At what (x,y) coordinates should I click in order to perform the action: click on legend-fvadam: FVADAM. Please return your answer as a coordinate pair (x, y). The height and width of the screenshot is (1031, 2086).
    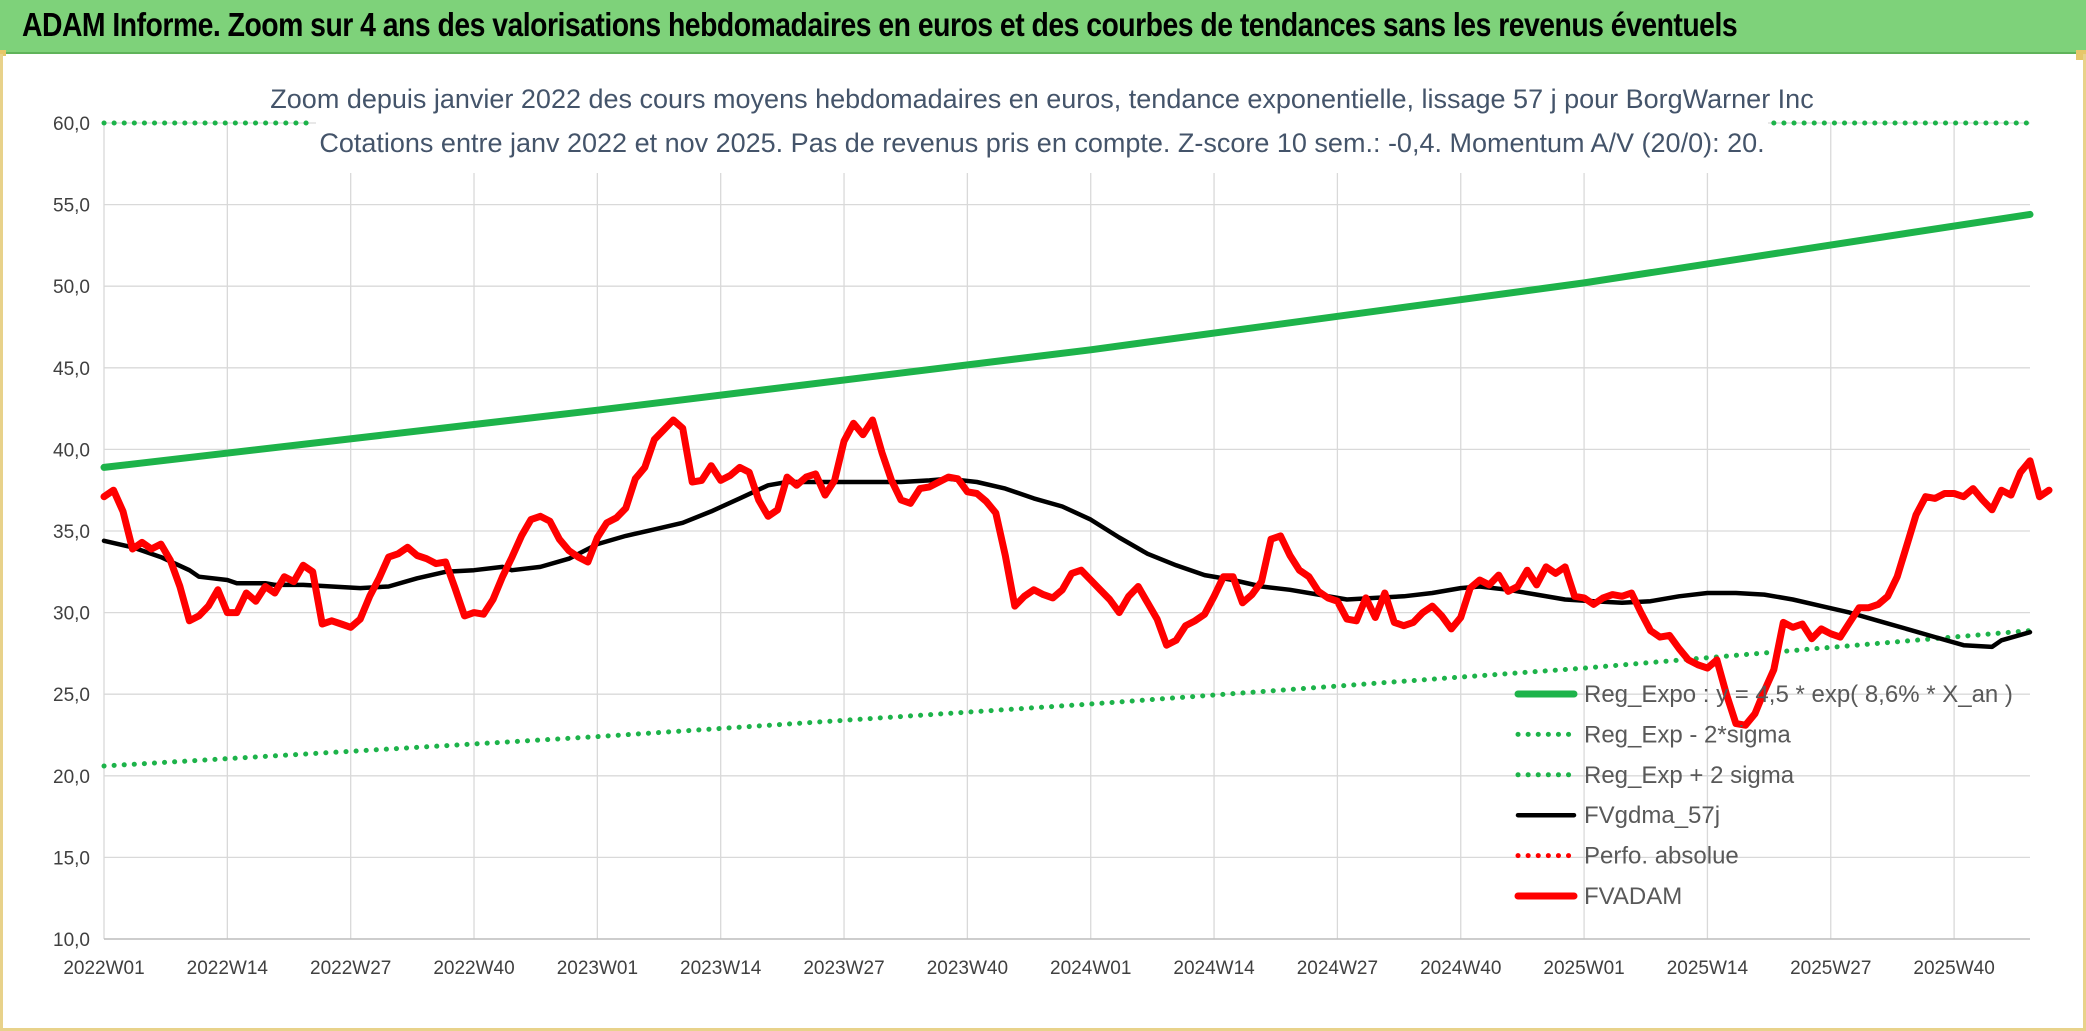
    Looking at the image, I should click on (1598, 896).